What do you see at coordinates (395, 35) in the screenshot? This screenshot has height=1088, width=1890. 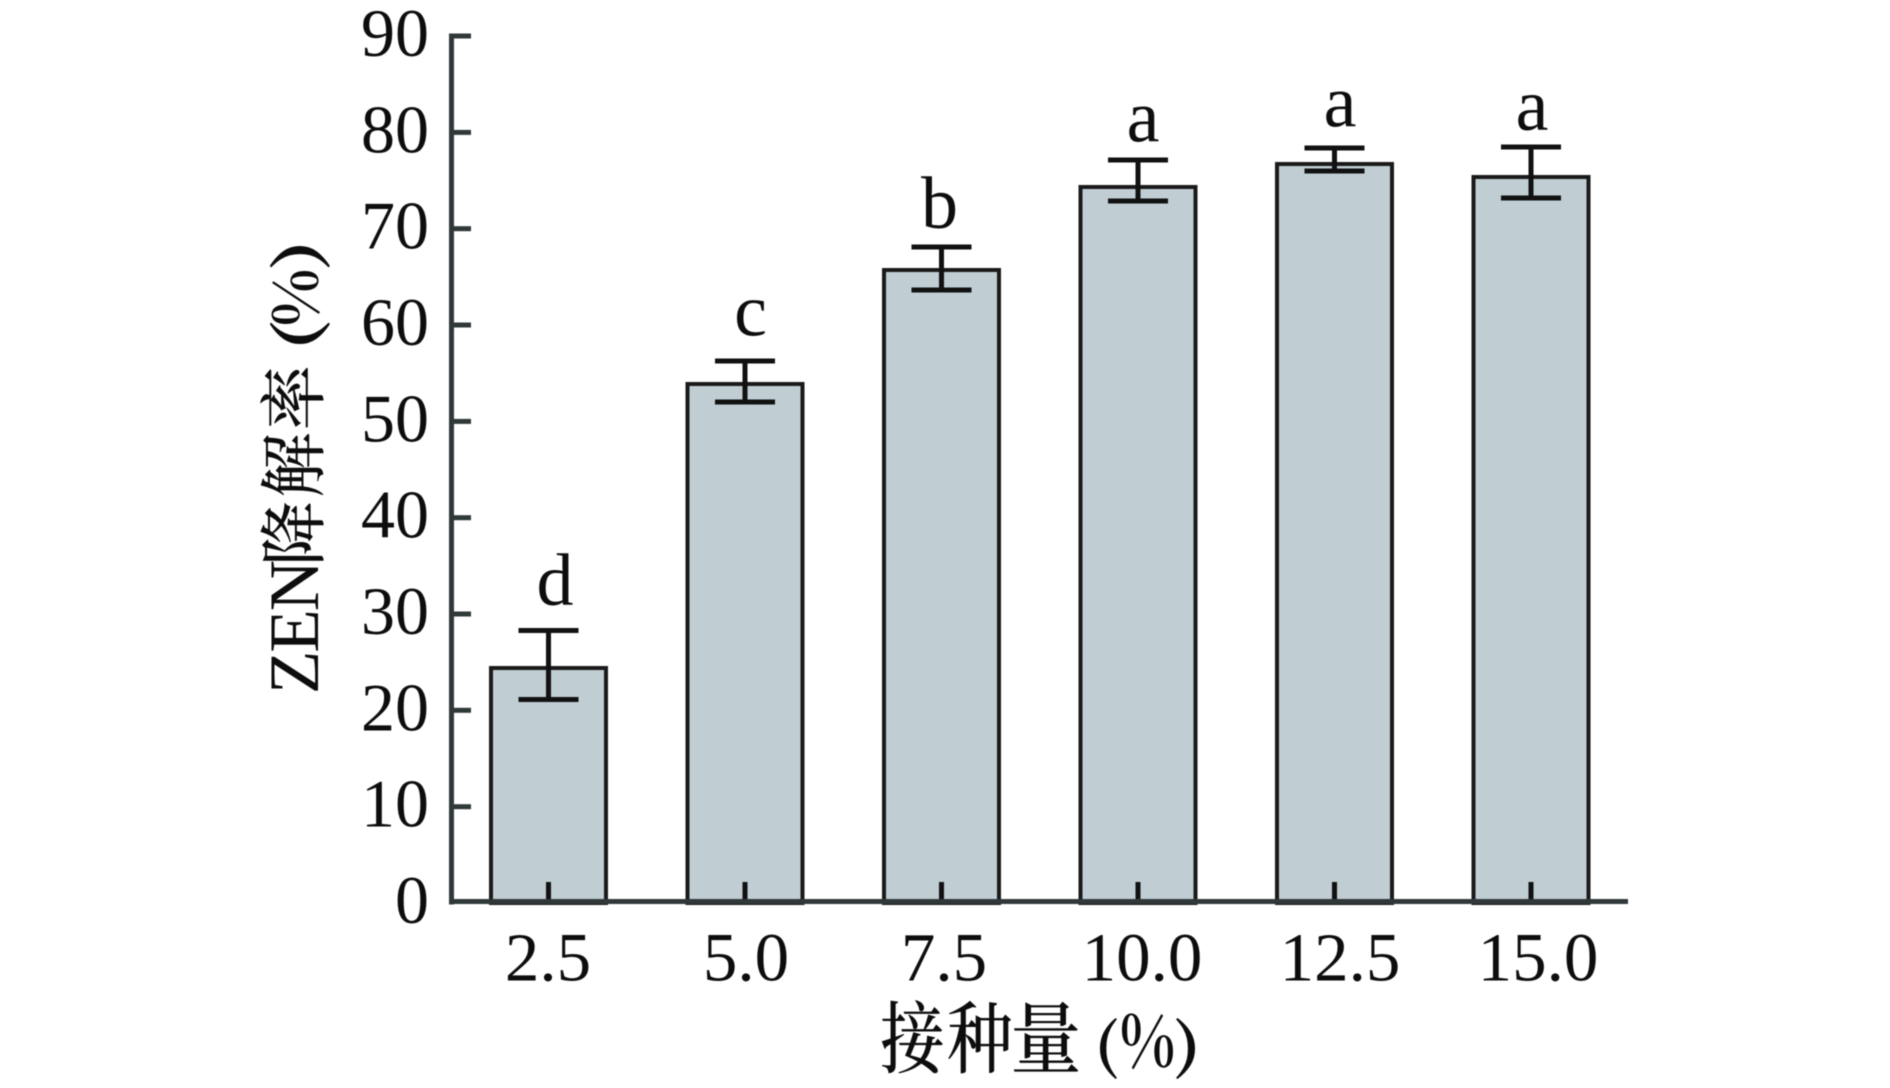 I see `svg-text: 90` at bounding box center [395, 35].